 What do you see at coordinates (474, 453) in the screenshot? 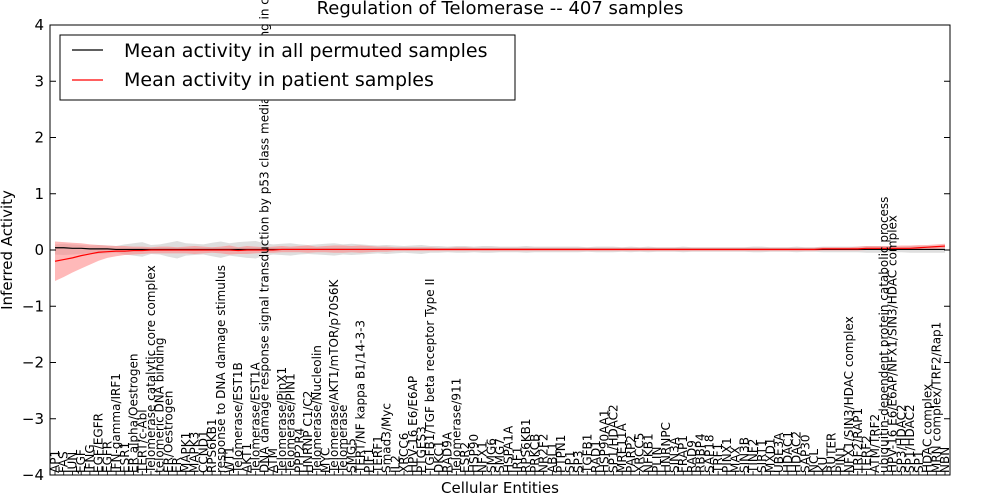
I see `x-category-label: HSP90` at bounding box center [474, 453].